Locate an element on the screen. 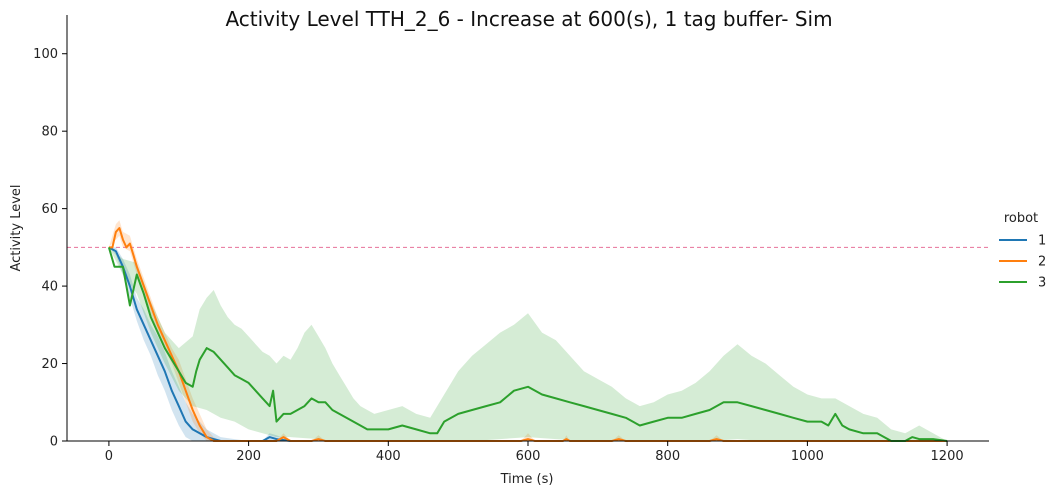 Image resolution: width=1058 pixels, height=500 pixels. x-tick-label: 0 is located at coordinates (109, 456).